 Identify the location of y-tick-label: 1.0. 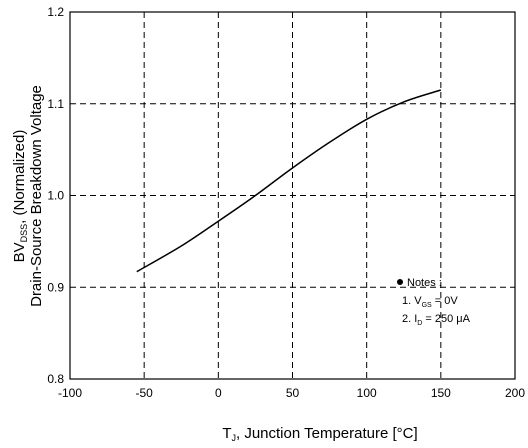
(55, 196).